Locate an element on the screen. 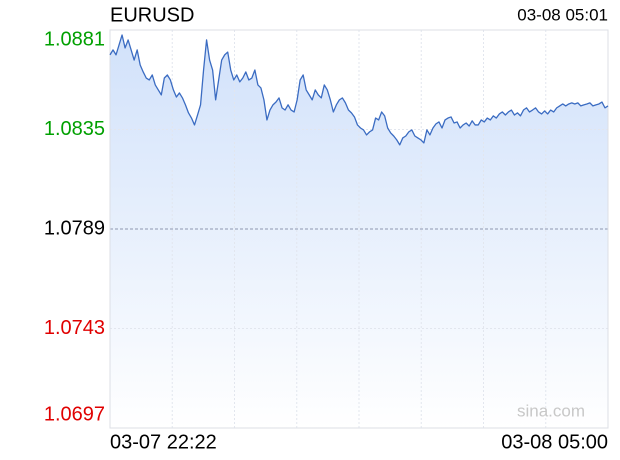  x-end-label: 03-08 05:00 is located at coordinates (554, 442).